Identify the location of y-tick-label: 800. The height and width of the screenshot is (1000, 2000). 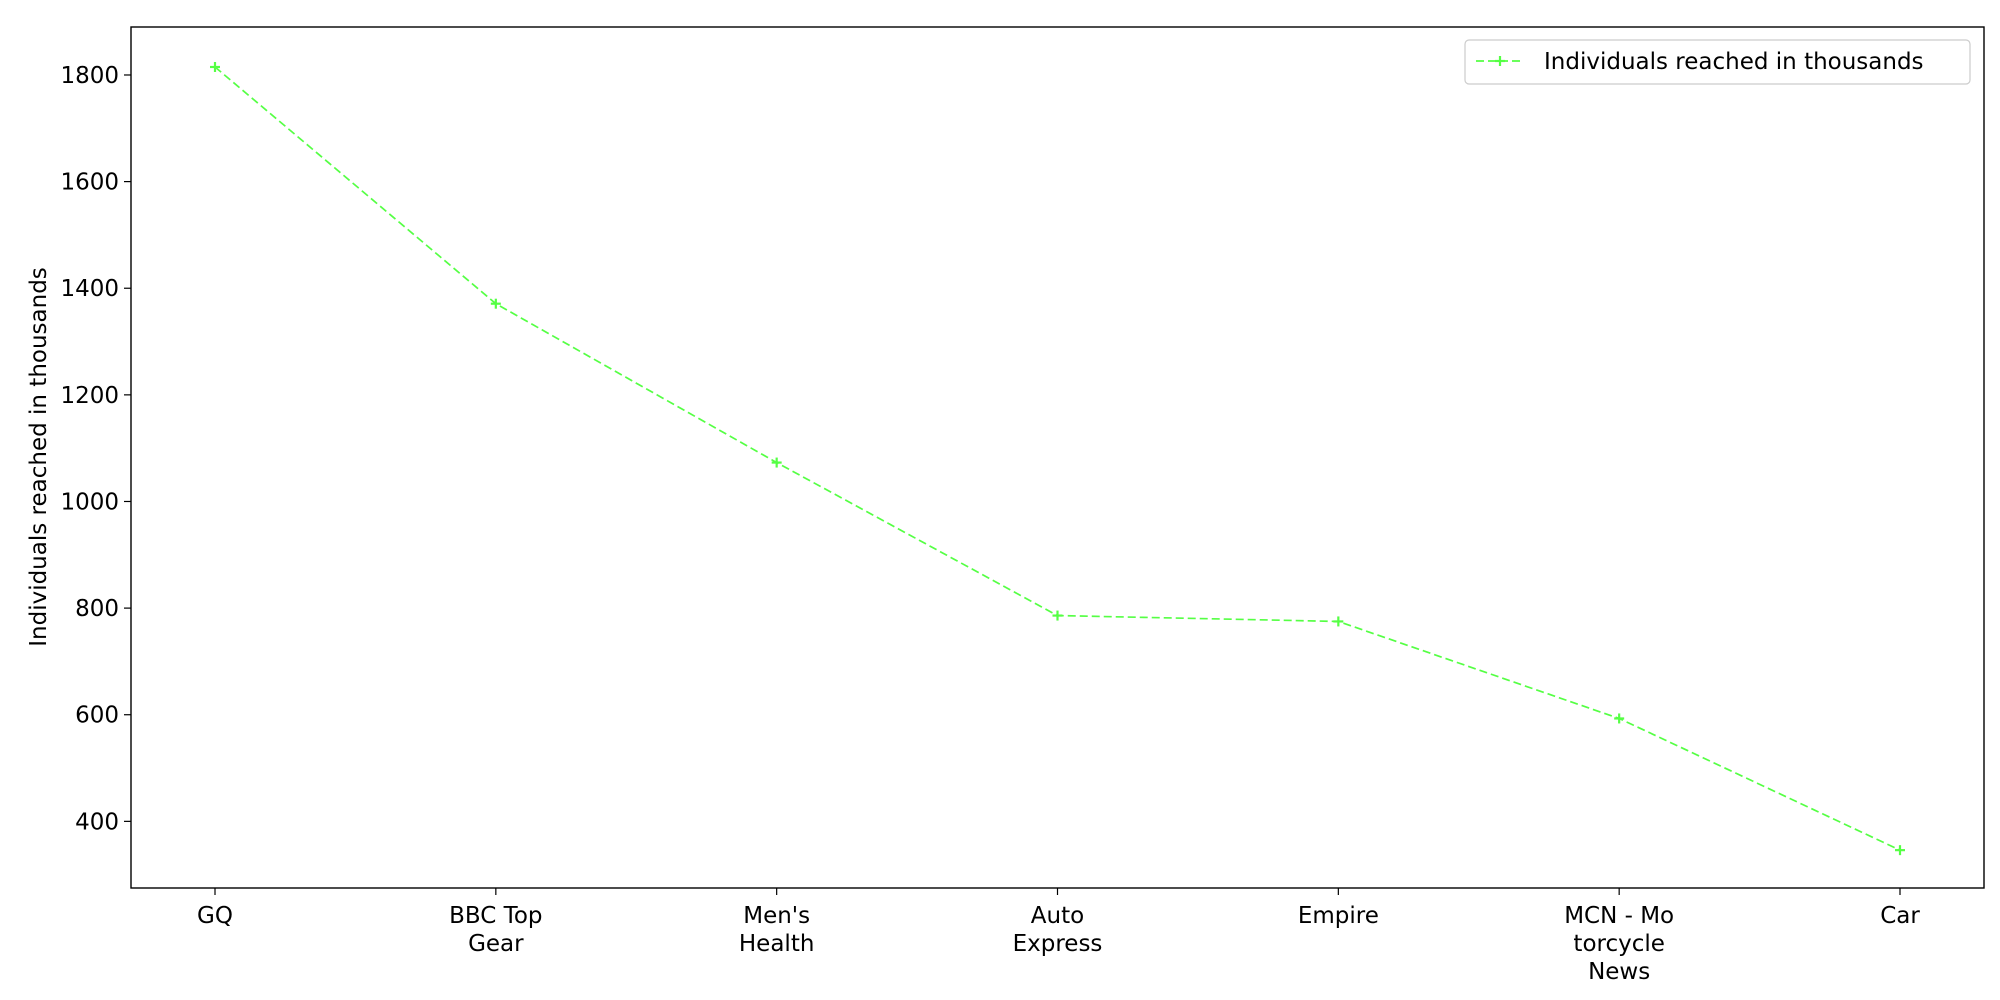
(97, 609).